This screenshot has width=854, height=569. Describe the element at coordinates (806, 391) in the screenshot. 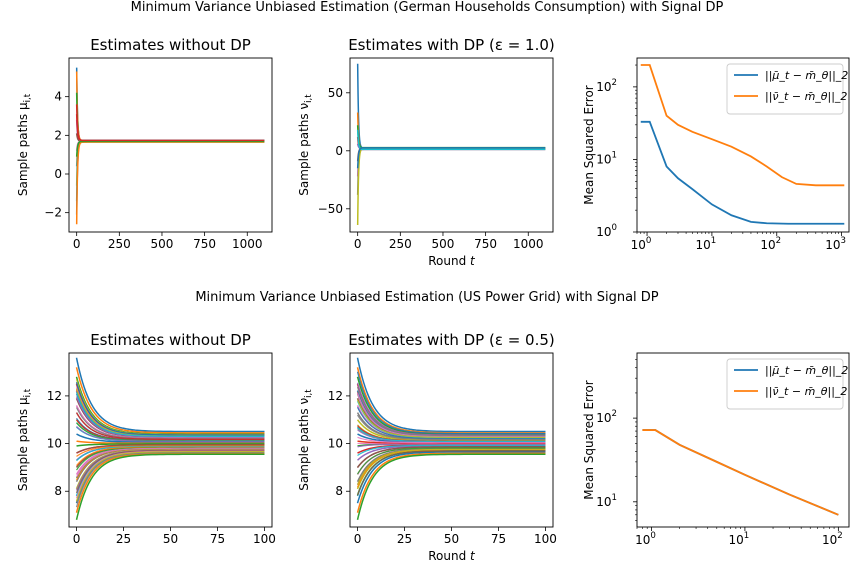

I see `legend-label-2: ||ν̄_t − m̄_θ||_2` at that location.